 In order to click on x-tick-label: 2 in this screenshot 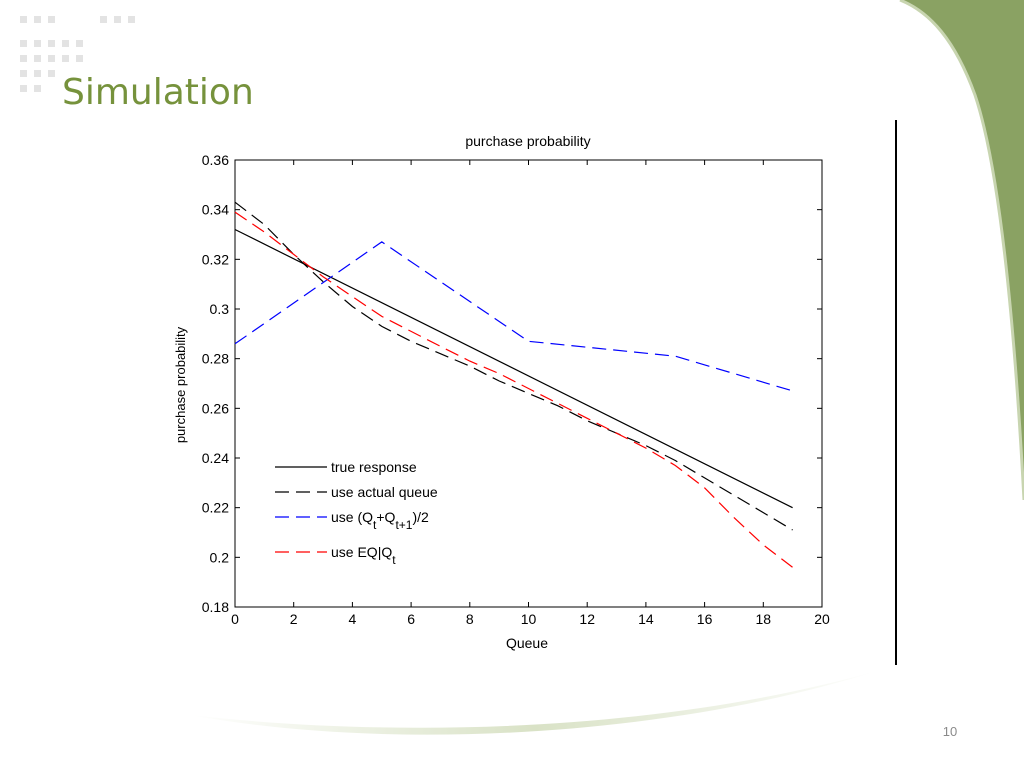, I will do `click(294, 619)`.